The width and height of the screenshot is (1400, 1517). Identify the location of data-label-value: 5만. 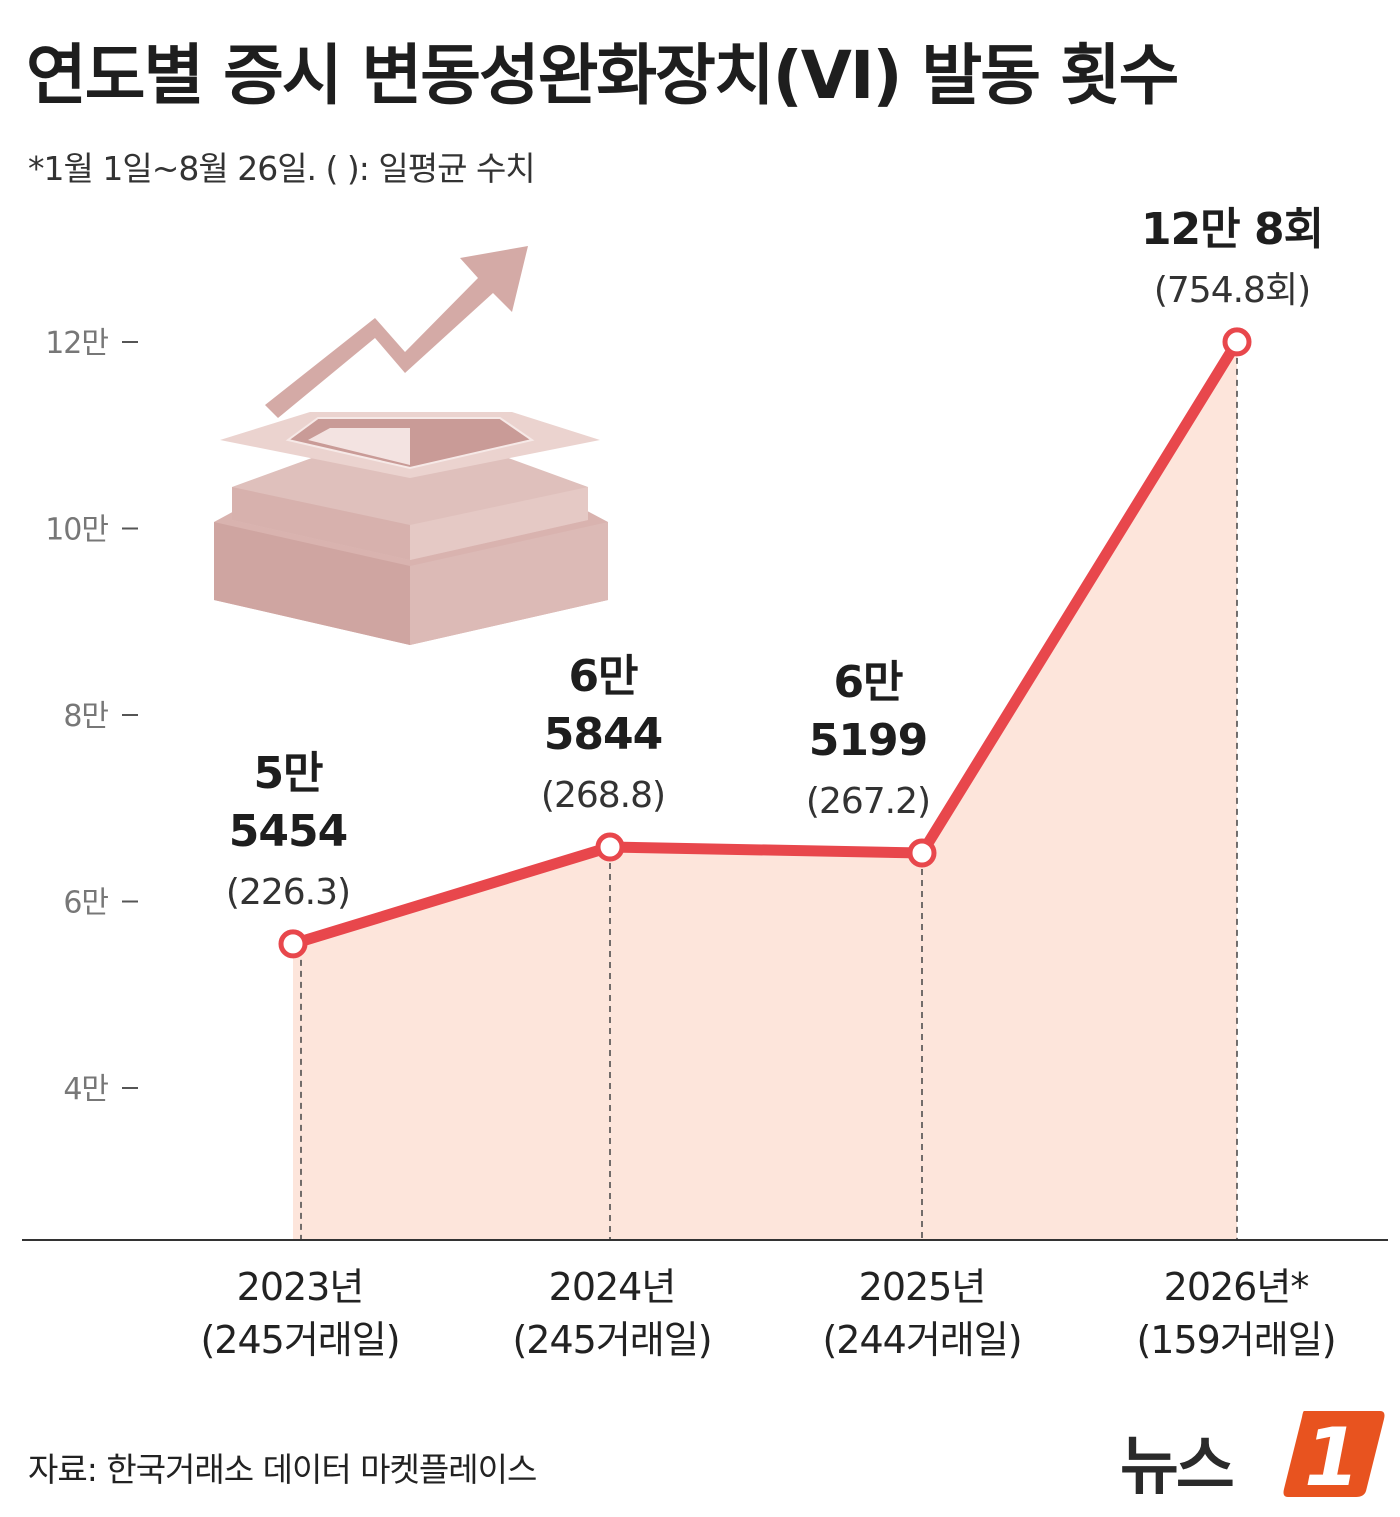
(288, 773).